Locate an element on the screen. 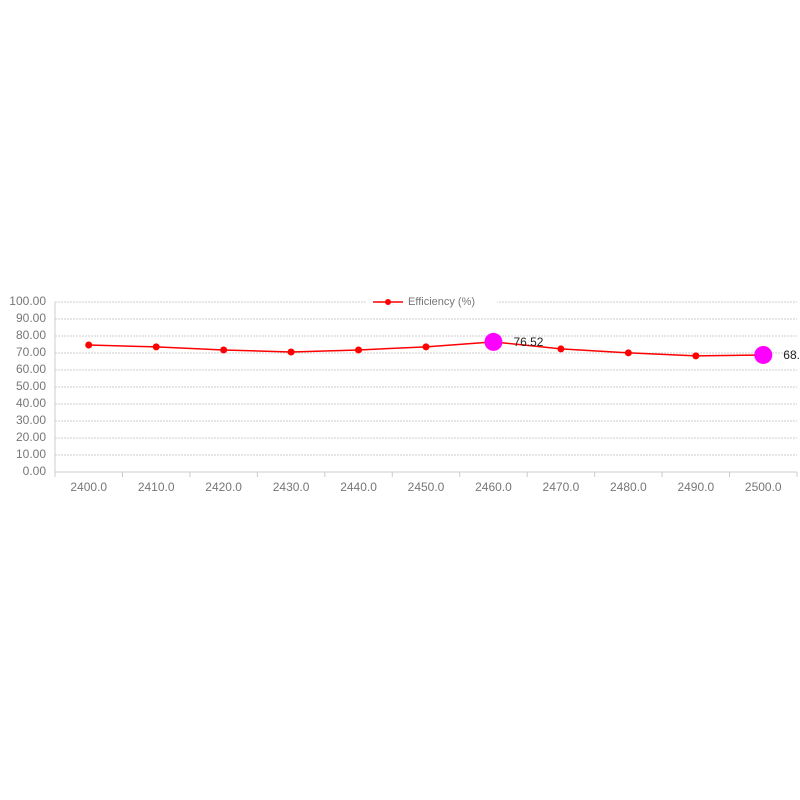  x-tick-label: 2420.0 is located at coordinates (223, 487).